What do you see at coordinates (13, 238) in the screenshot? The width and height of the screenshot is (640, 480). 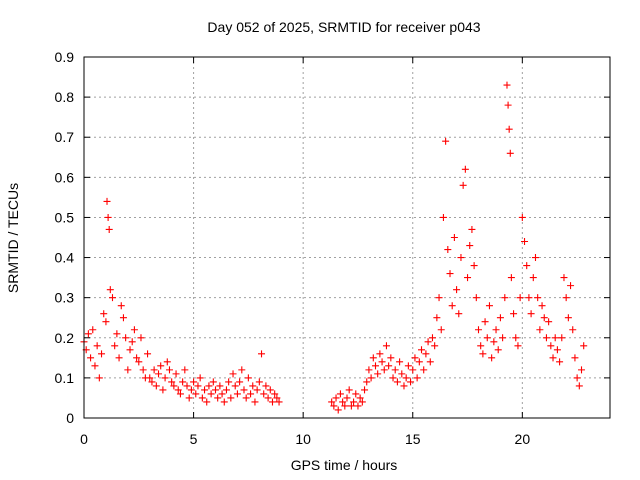 I see `y-axis-title: SRMTID / TECUs` at bounding box center [13, 238].